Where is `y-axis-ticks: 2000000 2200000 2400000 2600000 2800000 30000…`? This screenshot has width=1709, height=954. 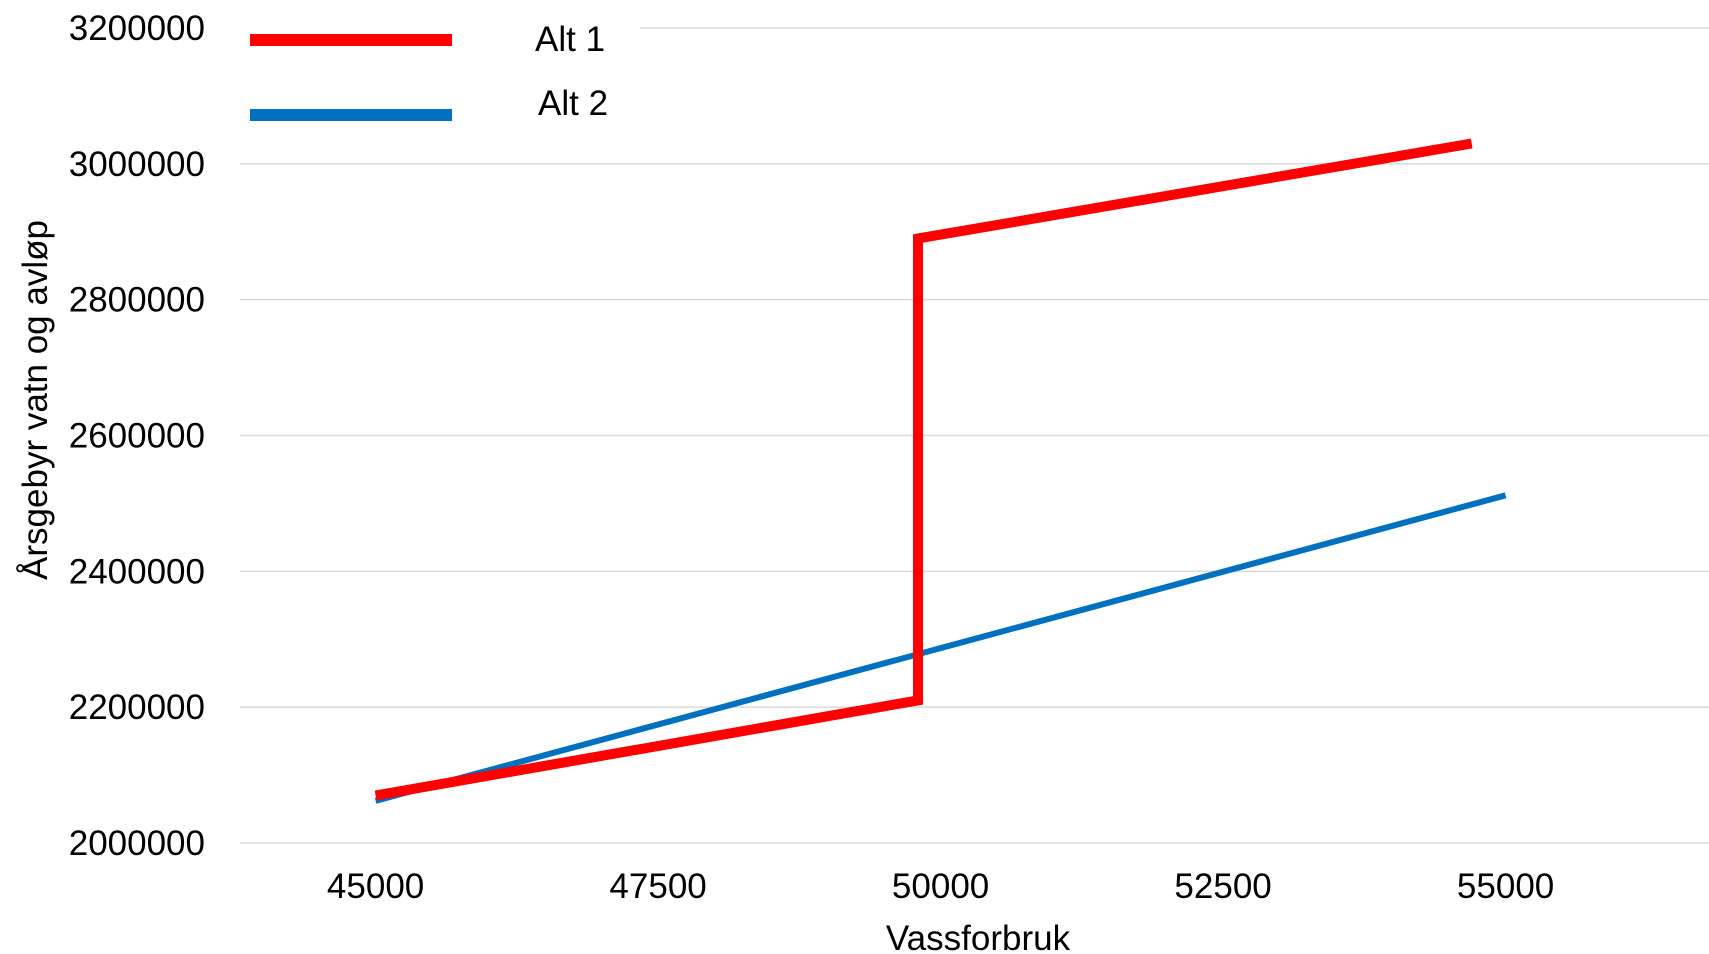 y-axis-ticks: 2000000 2200000 2400000 2600000 2800000 30000… is located at coordinates (137, 436).